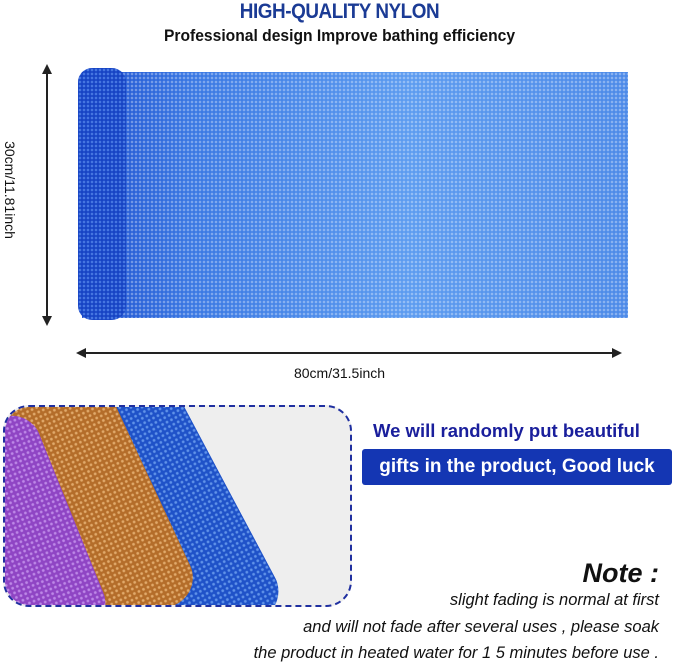 This screenshot has width=679, height=667. What do you see at coordinates (506, 430) in the screenshot?
I see `gift-message-line1: We will randomly put beautiful` at bounding box center [506, 430].